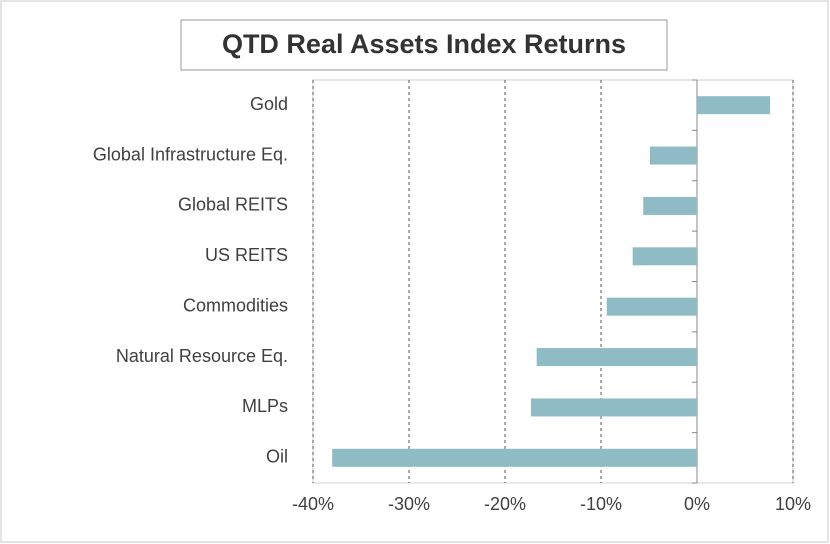  What do you see at coordinates (235, 305) in the screenshot?
I see `y-tick-label: Commodities` at bounding box center [235, 305].